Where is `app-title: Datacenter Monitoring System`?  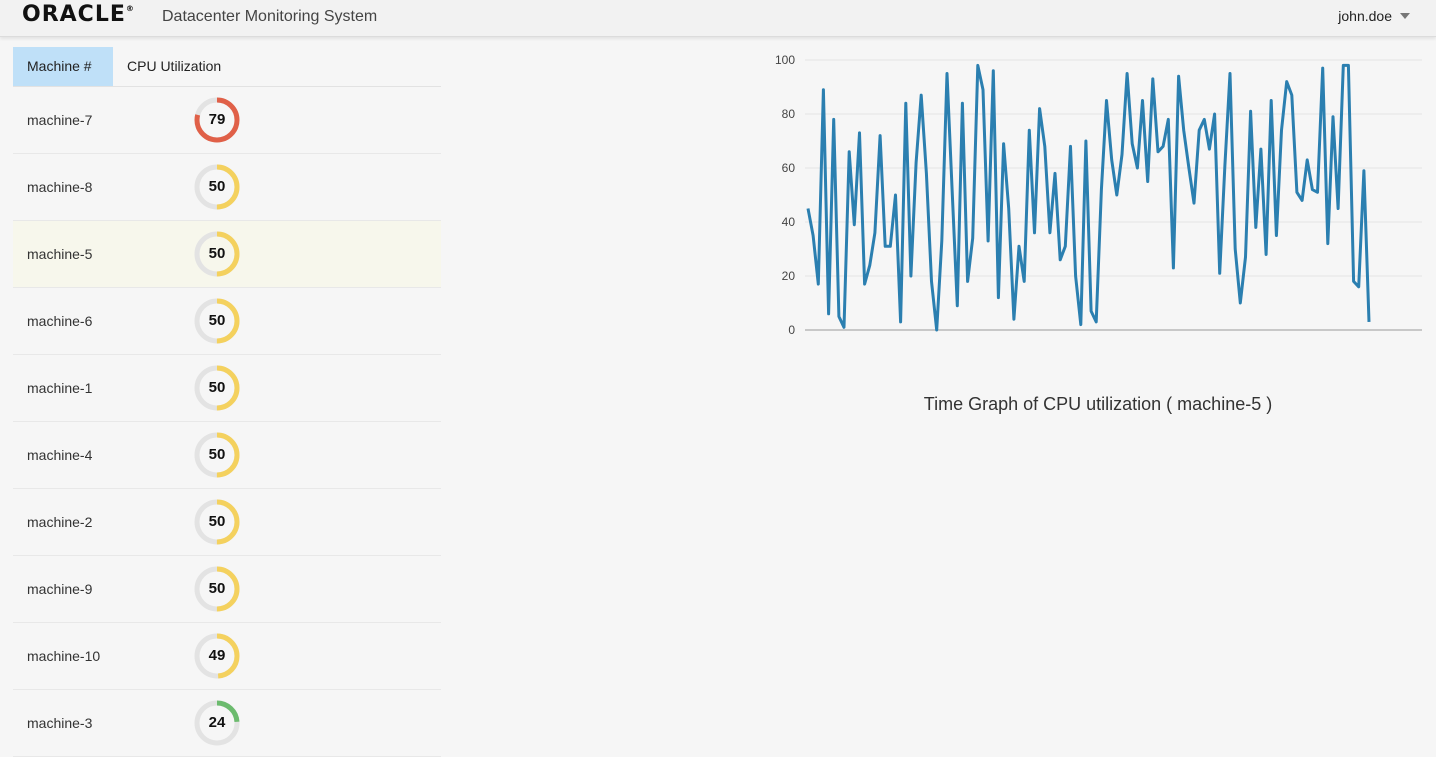 app-title: Datacenter Monitoring System is located at coordinates (270, 16).